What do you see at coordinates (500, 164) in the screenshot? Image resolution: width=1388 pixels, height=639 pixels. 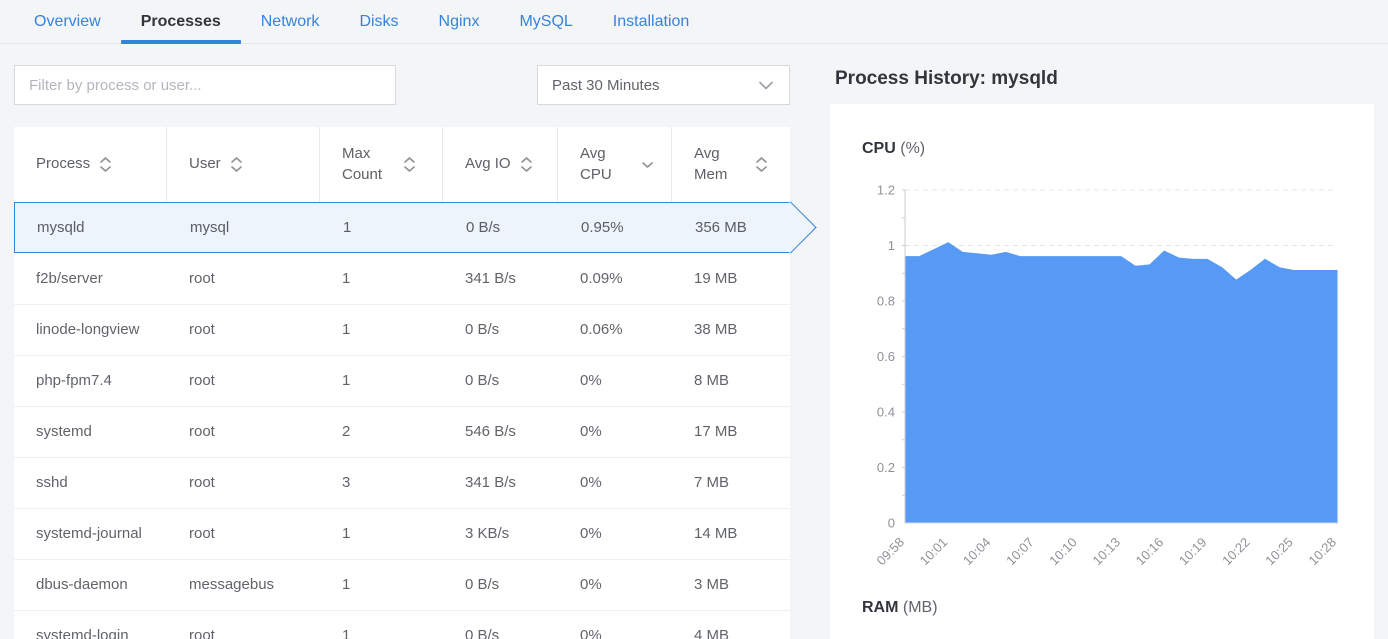 I see `column-header-avg-io: Avg IO` at bounding box center [500, 164].